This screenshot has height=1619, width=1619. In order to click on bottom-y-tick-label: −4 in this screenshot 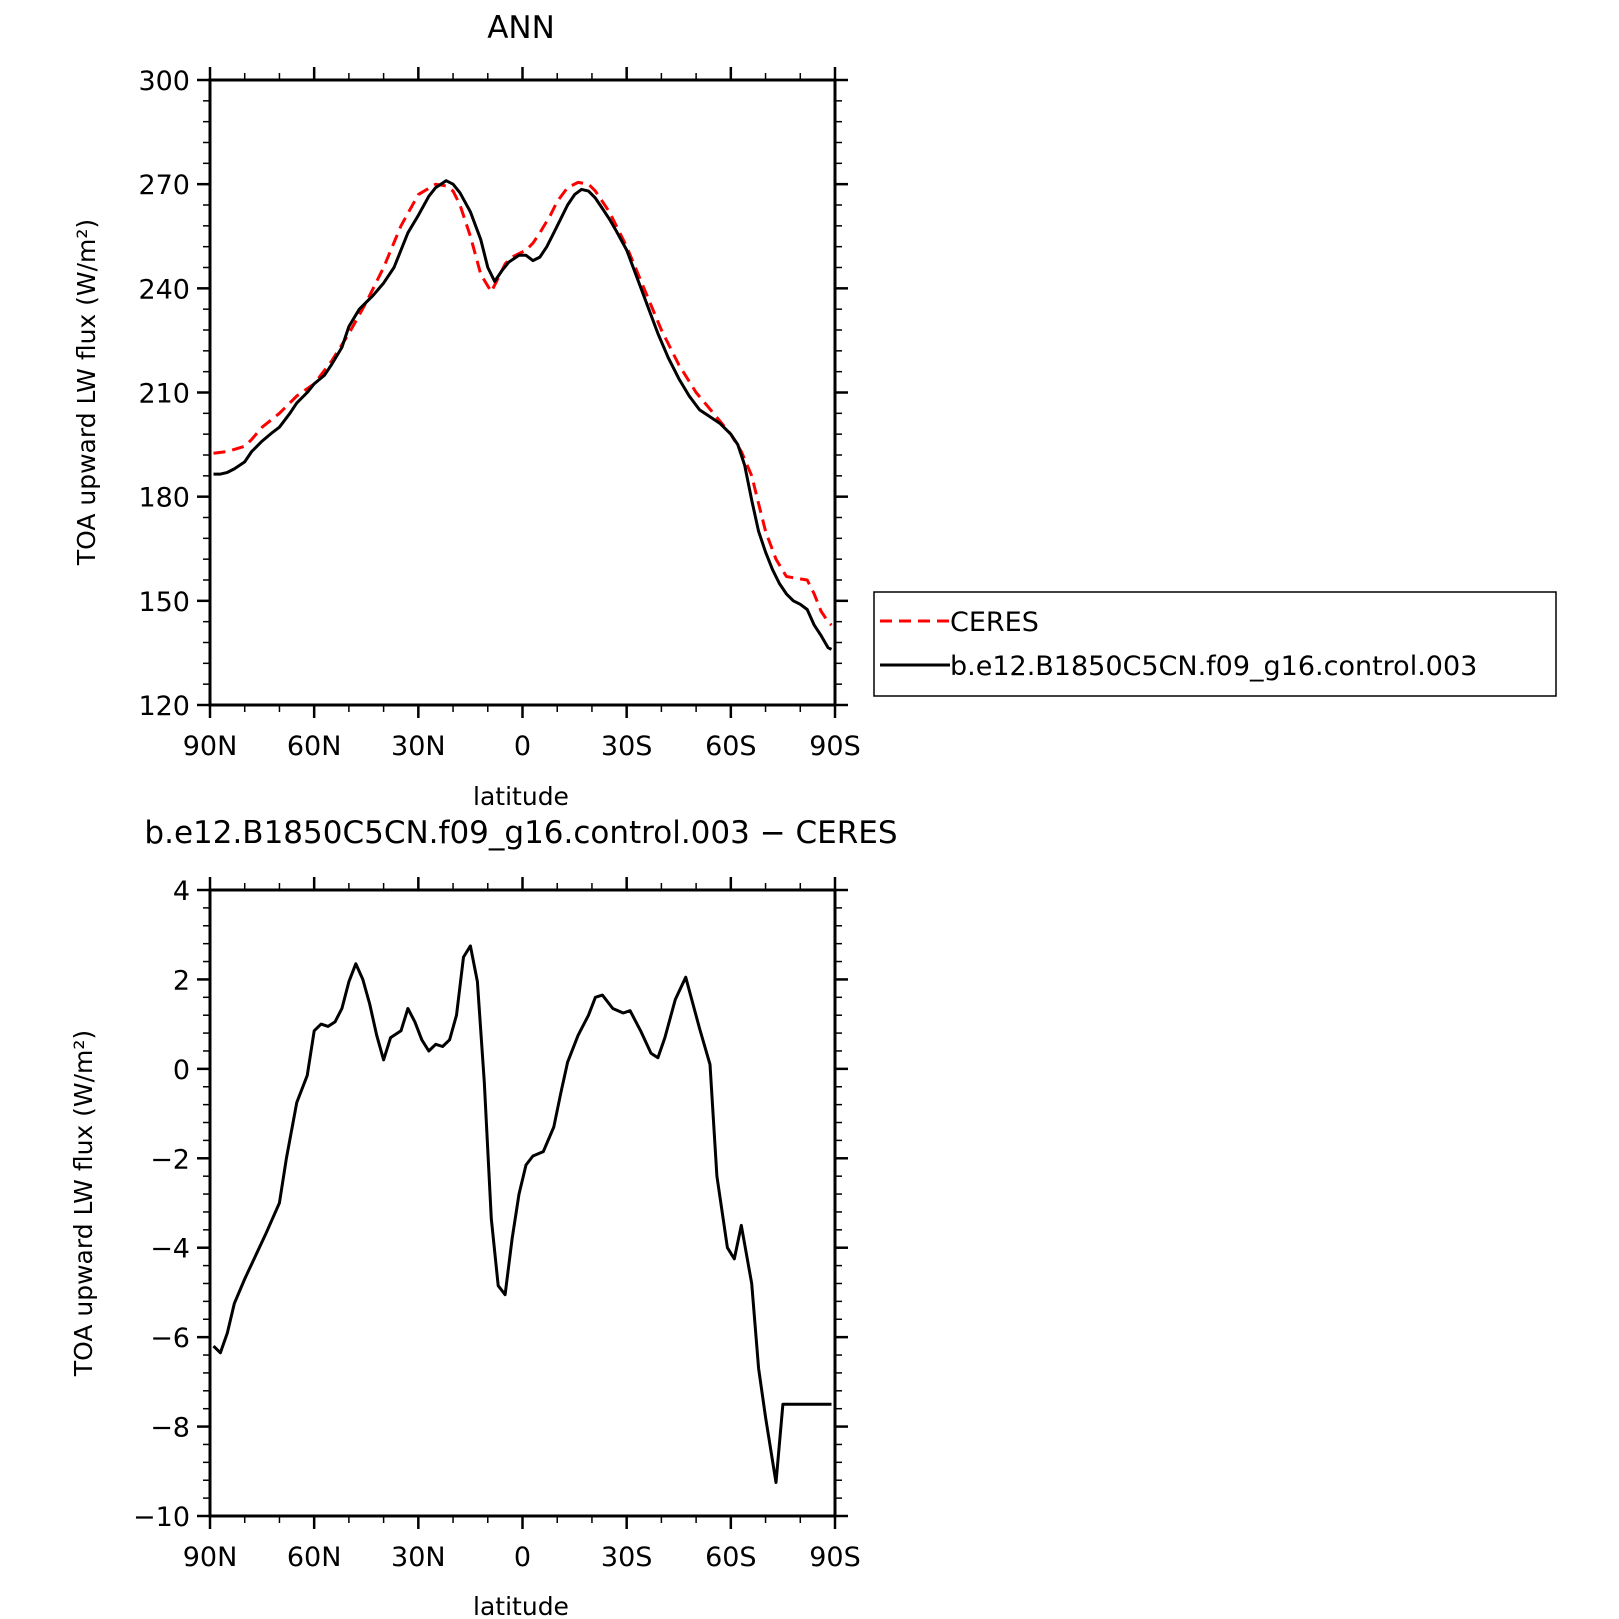, I will do `click(170, 1249)`.